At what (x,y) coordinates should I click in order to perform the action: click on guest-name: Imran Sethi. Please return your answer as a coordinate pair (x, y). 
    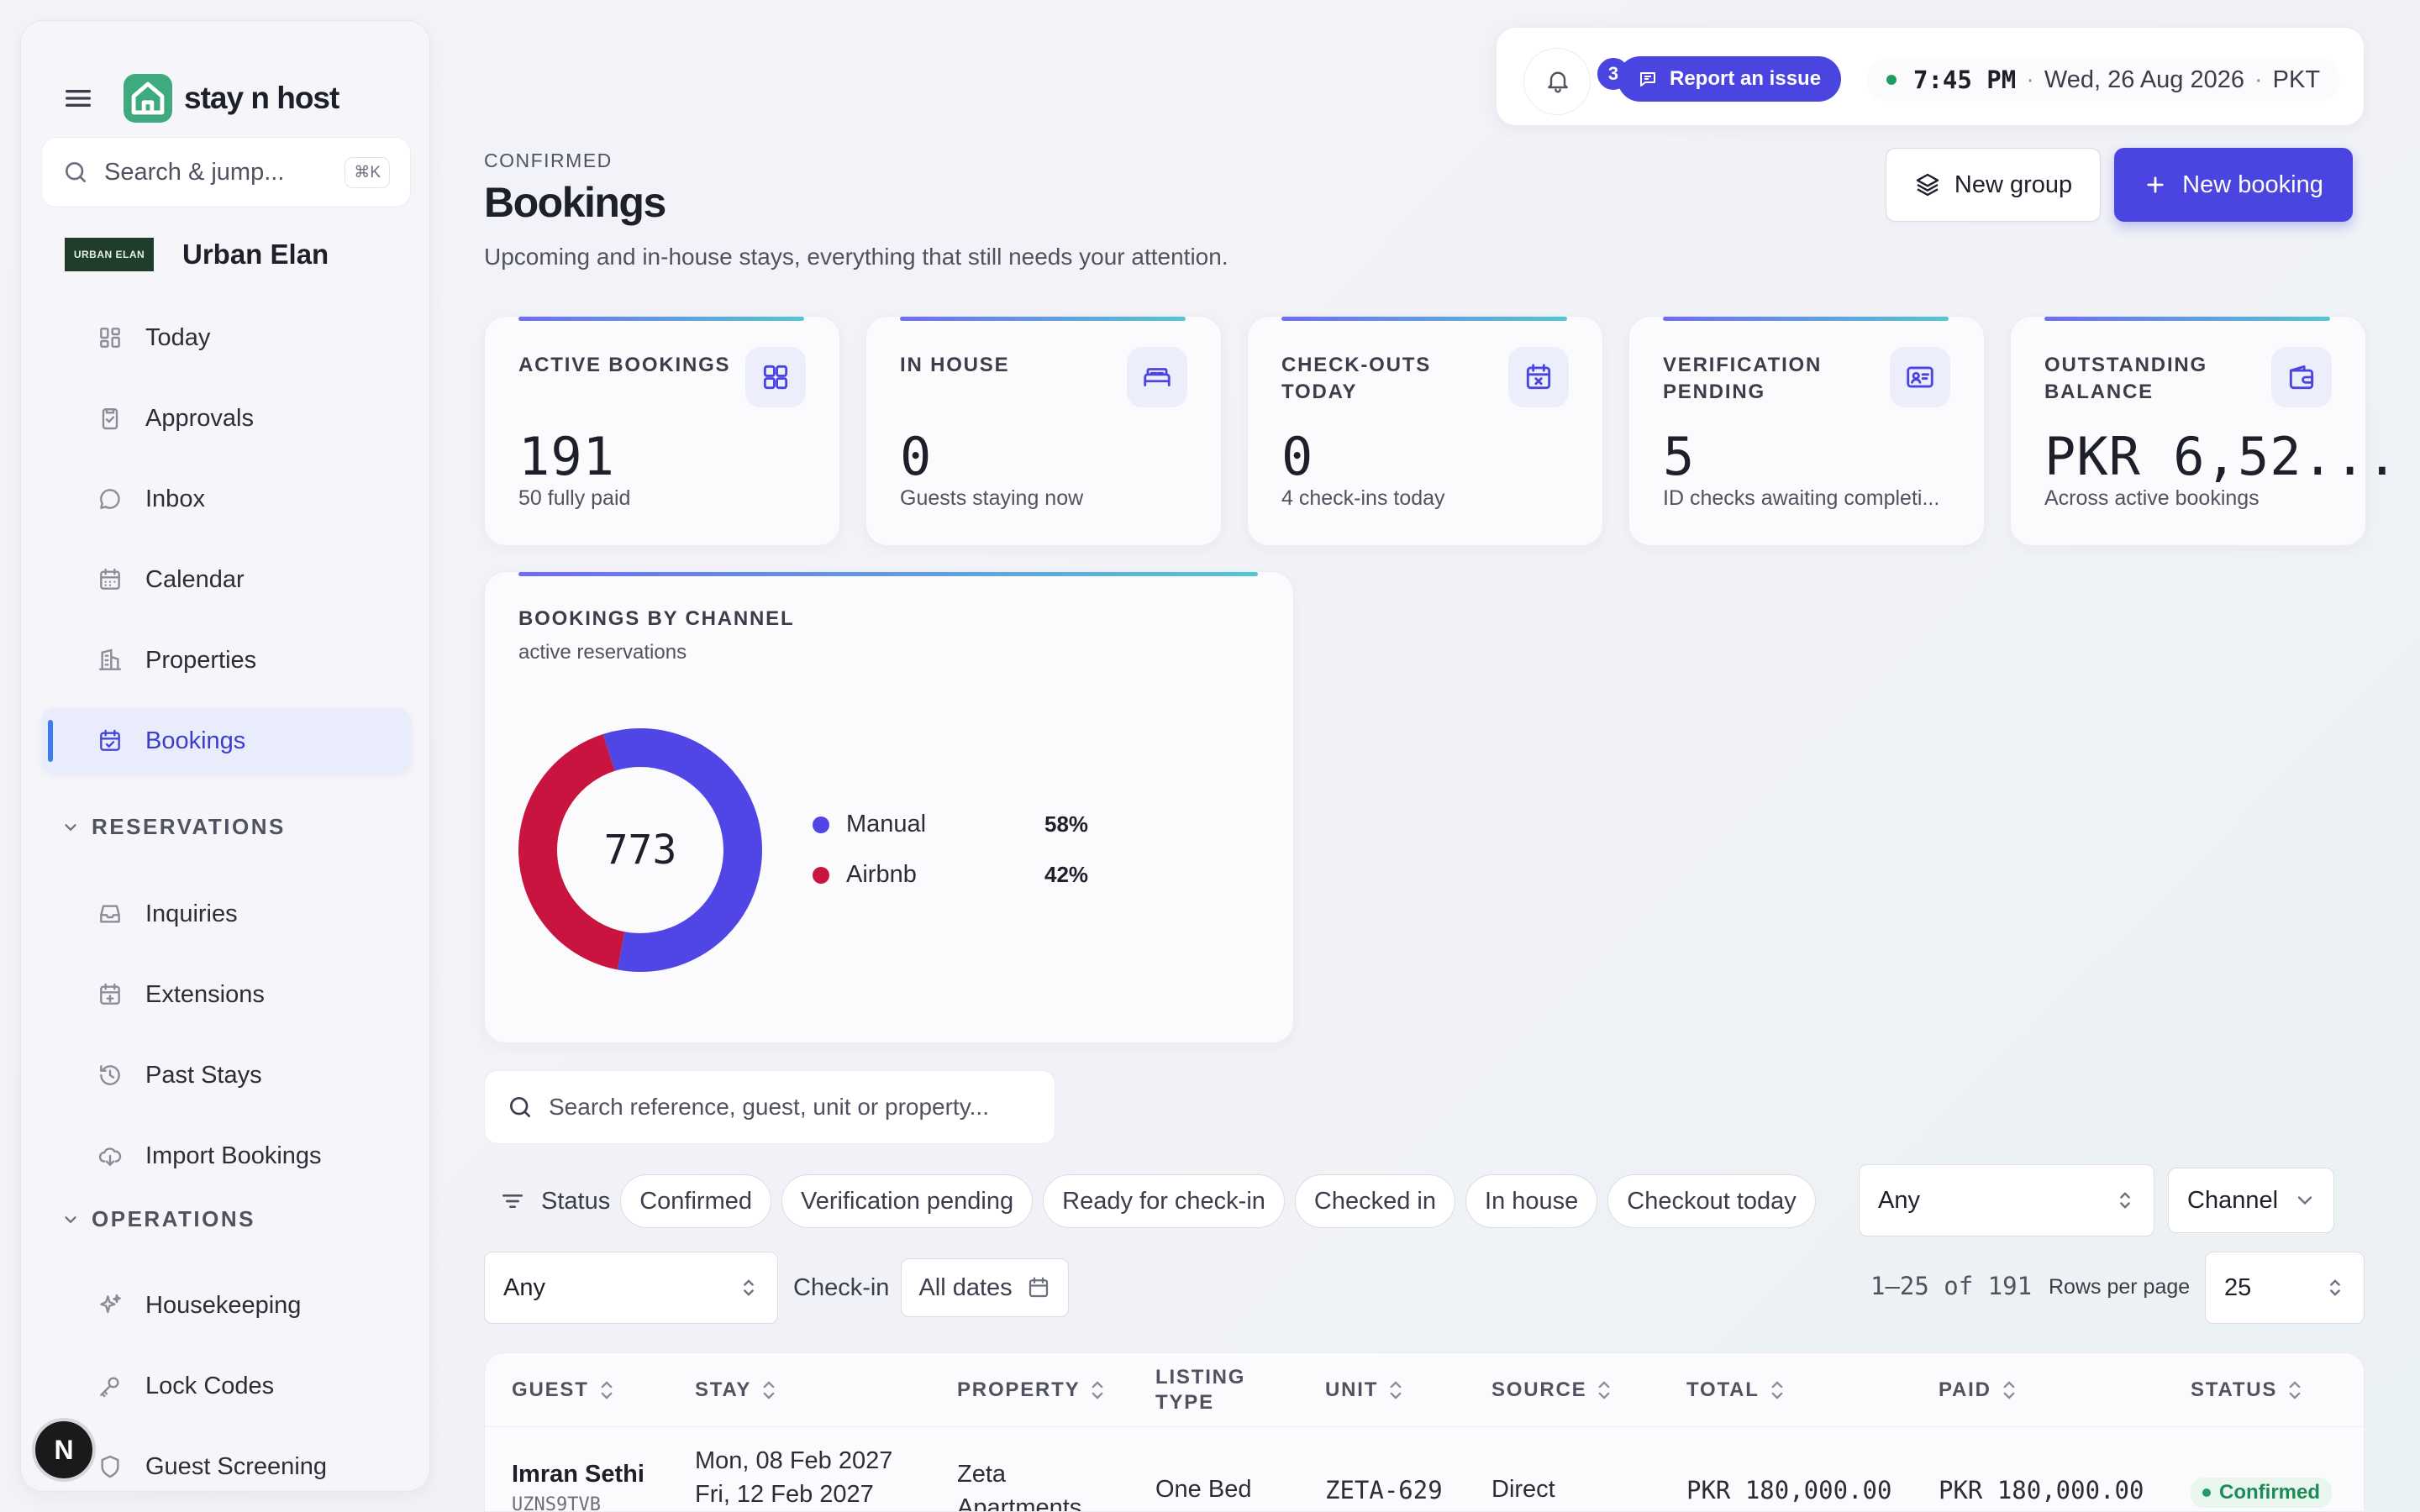
    Looking at the image, I should click on (578, 1474).